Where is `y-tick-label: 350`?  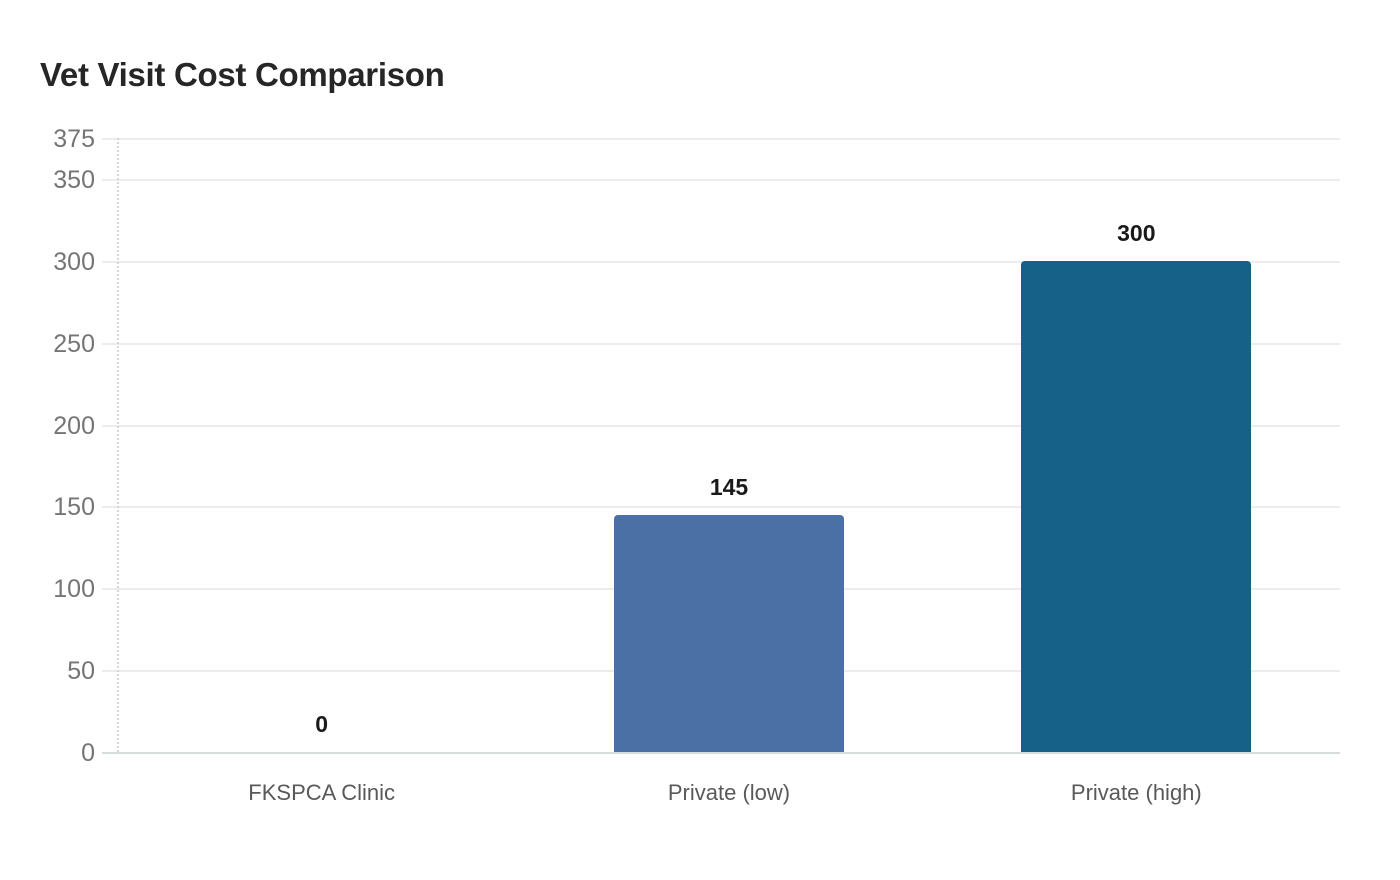
y-tick-label: 350 is located at coordinates (74, 179).